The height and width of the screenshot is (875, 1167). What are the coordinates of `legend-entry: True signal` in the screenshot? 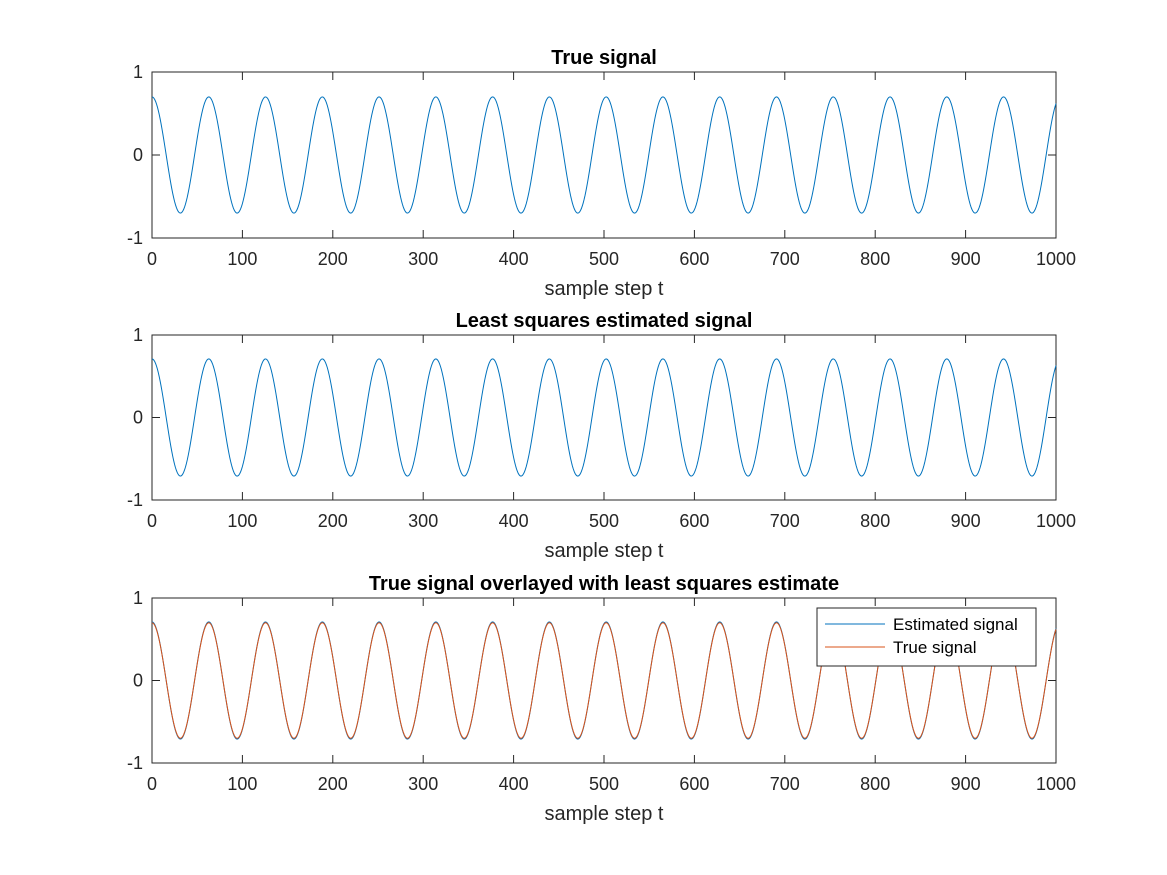 It's located at (934, 647).